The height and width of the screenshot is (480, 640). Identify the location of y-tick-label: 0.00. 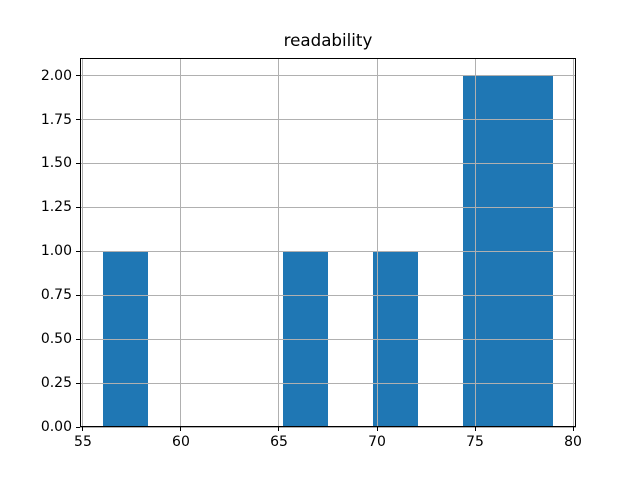
(56, 427).